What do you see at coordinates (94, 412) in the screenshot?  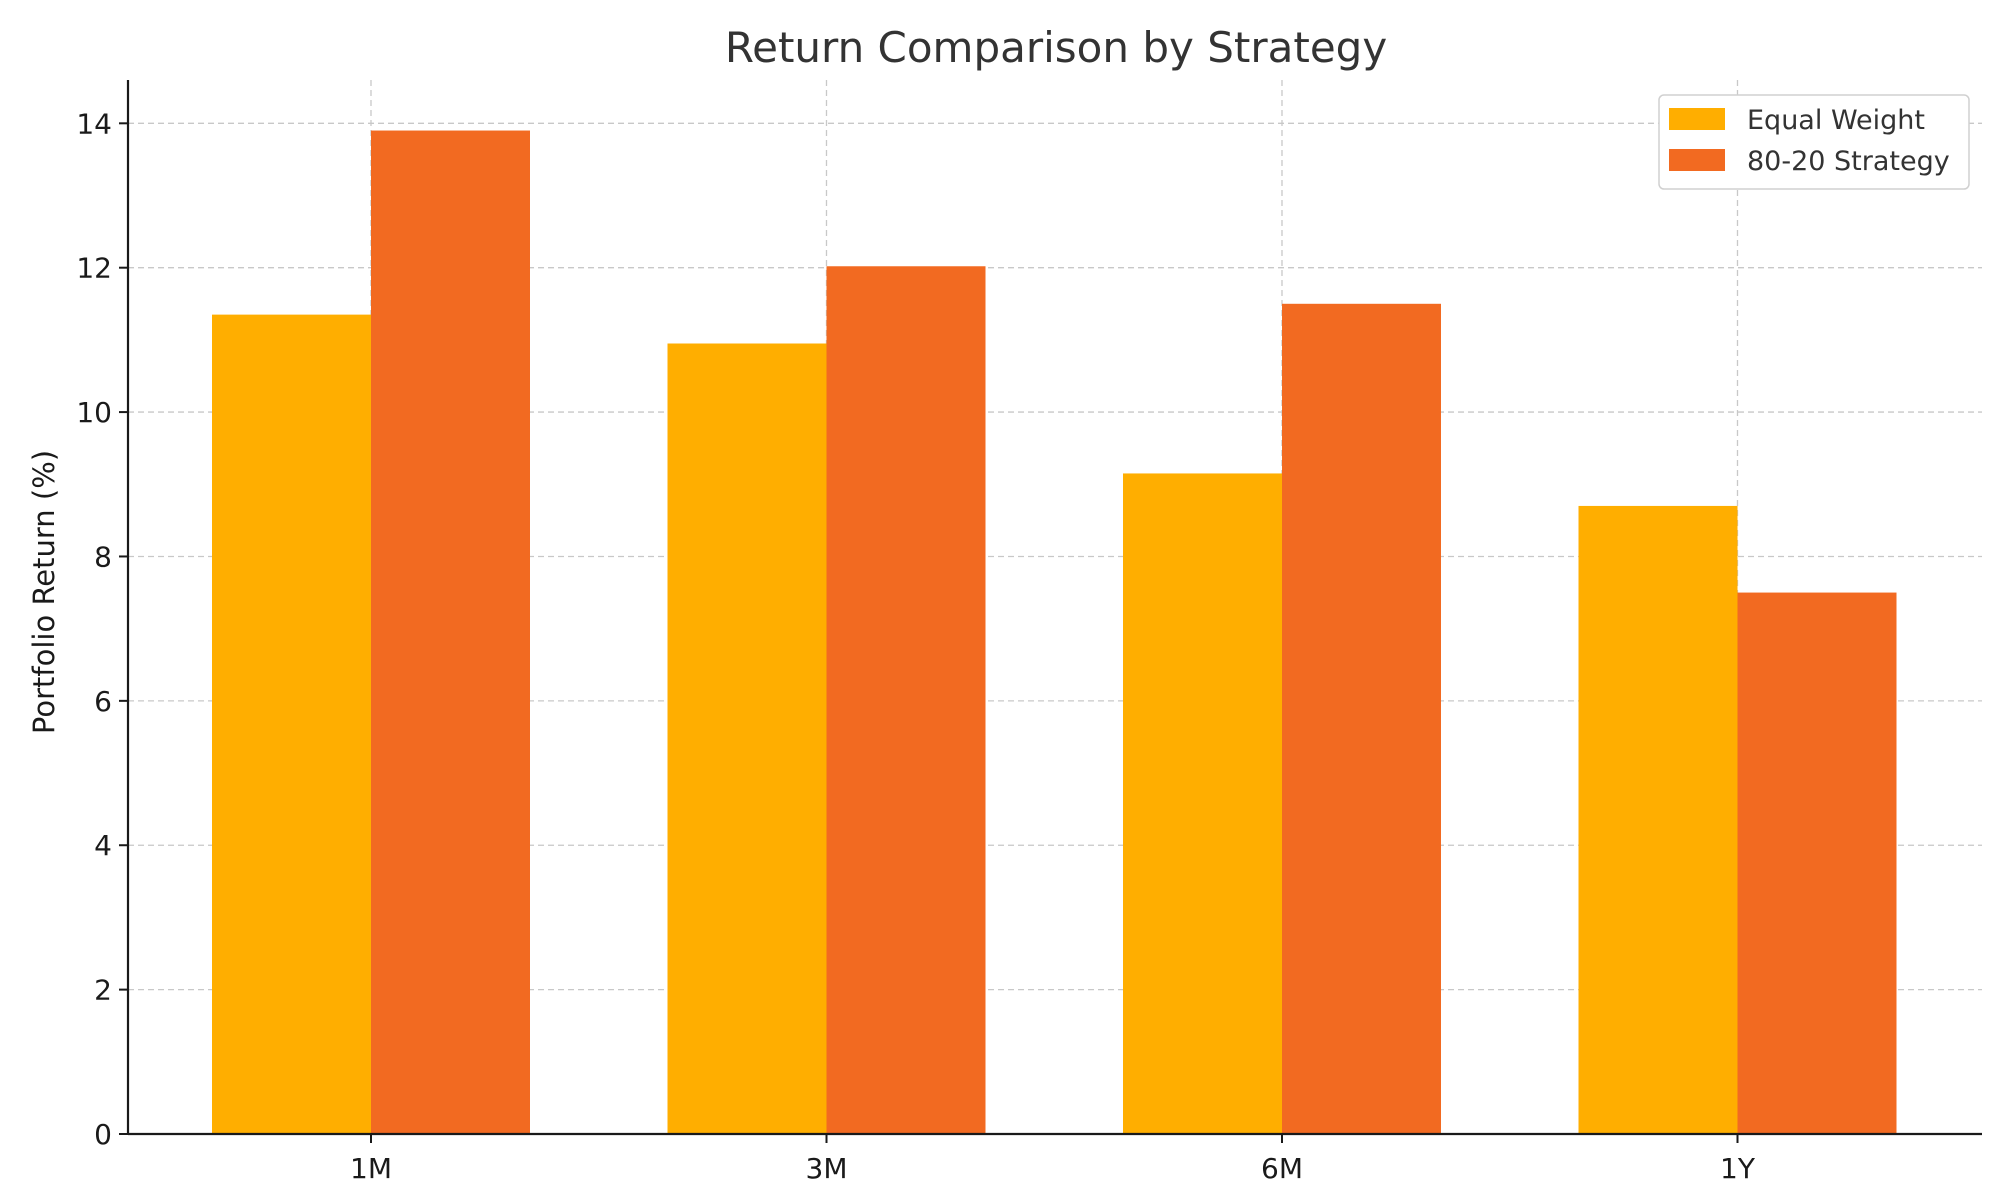 I see `y-tick-label: 10` at bounding box center [94, 412].